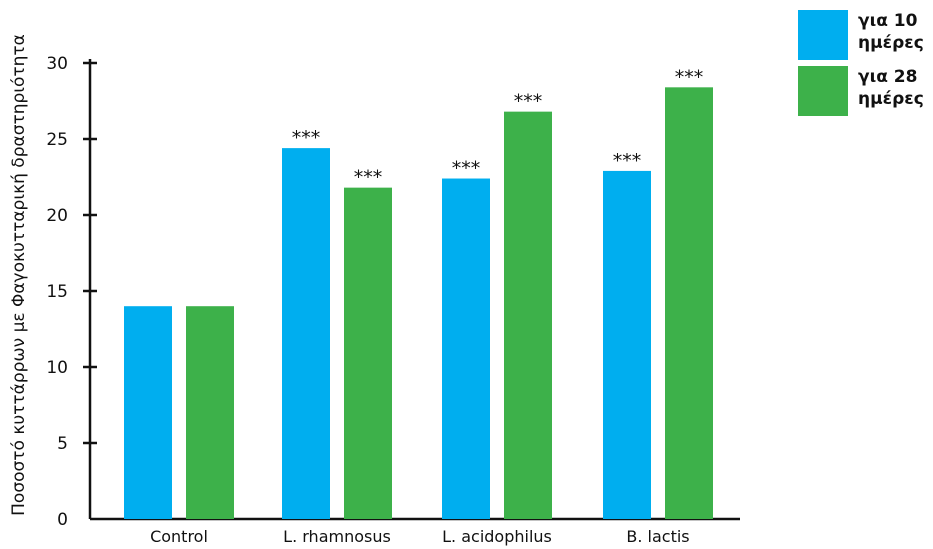 The width and height of the screenshot is (933, 549). What do you see at coordinates (179, 536) in the screenshot?
I see `x-tick-label: Control` at bounding box center [179, 536].